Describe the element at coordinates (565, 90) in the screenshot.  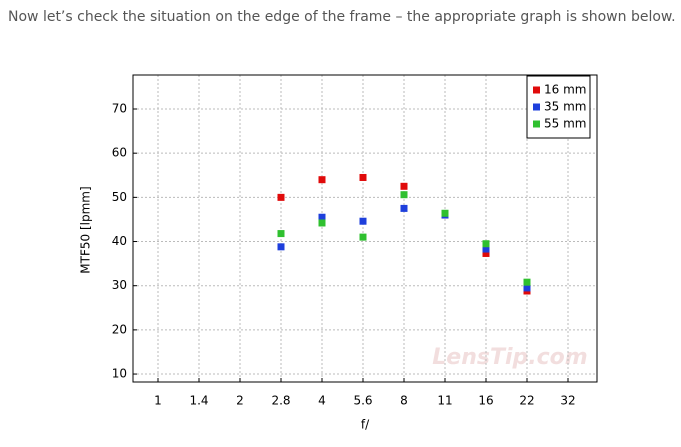
I see `legend-label: 16 mm` at that location.